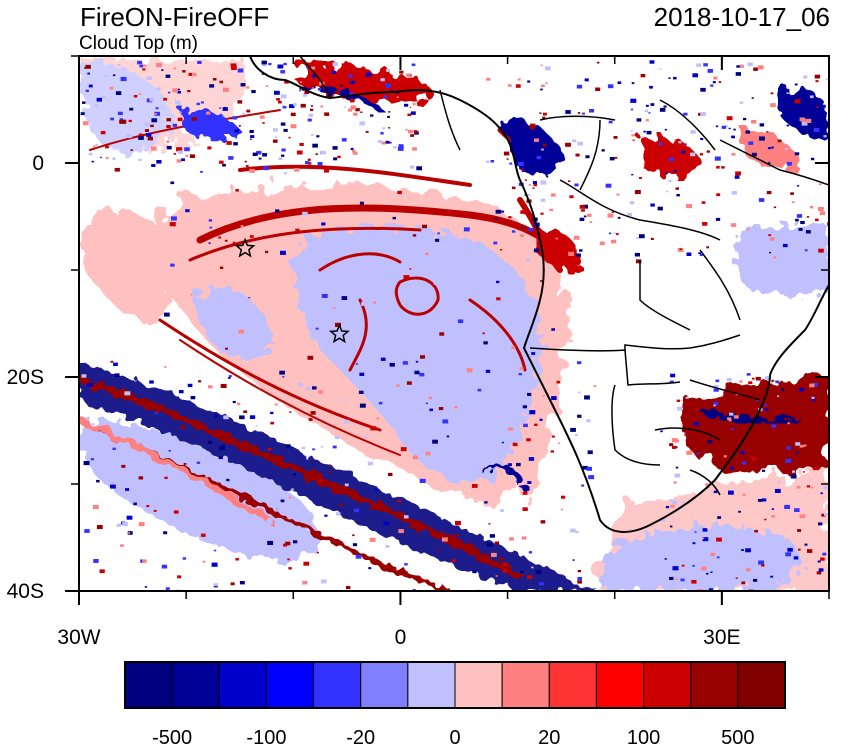  Describe the element at coordinates (454, 737) in the screenshot. I see `colorbar-label: 0` at that location.